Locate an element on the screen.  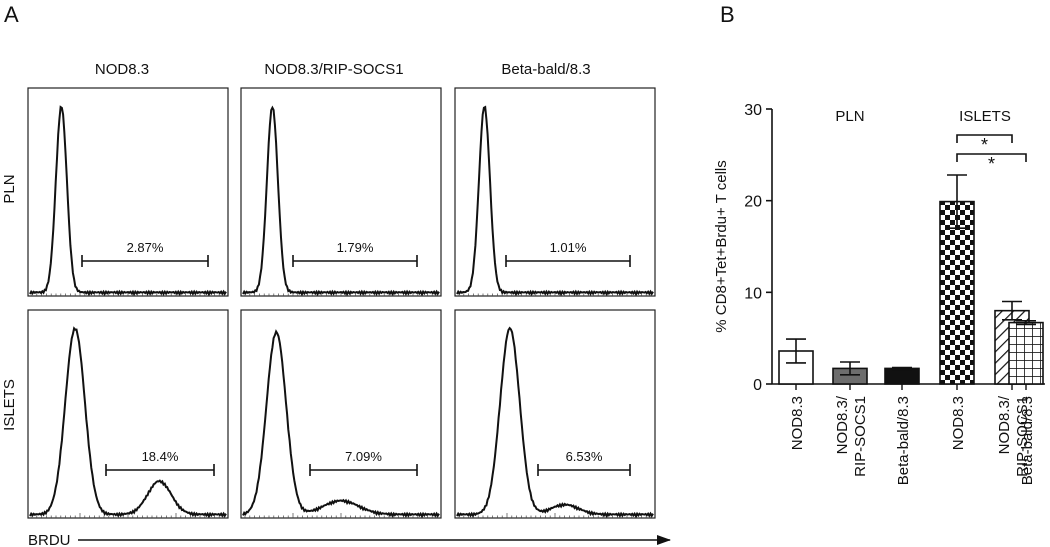
flow-histogram-panel: 1.01% is located at coordinates (555, 192).